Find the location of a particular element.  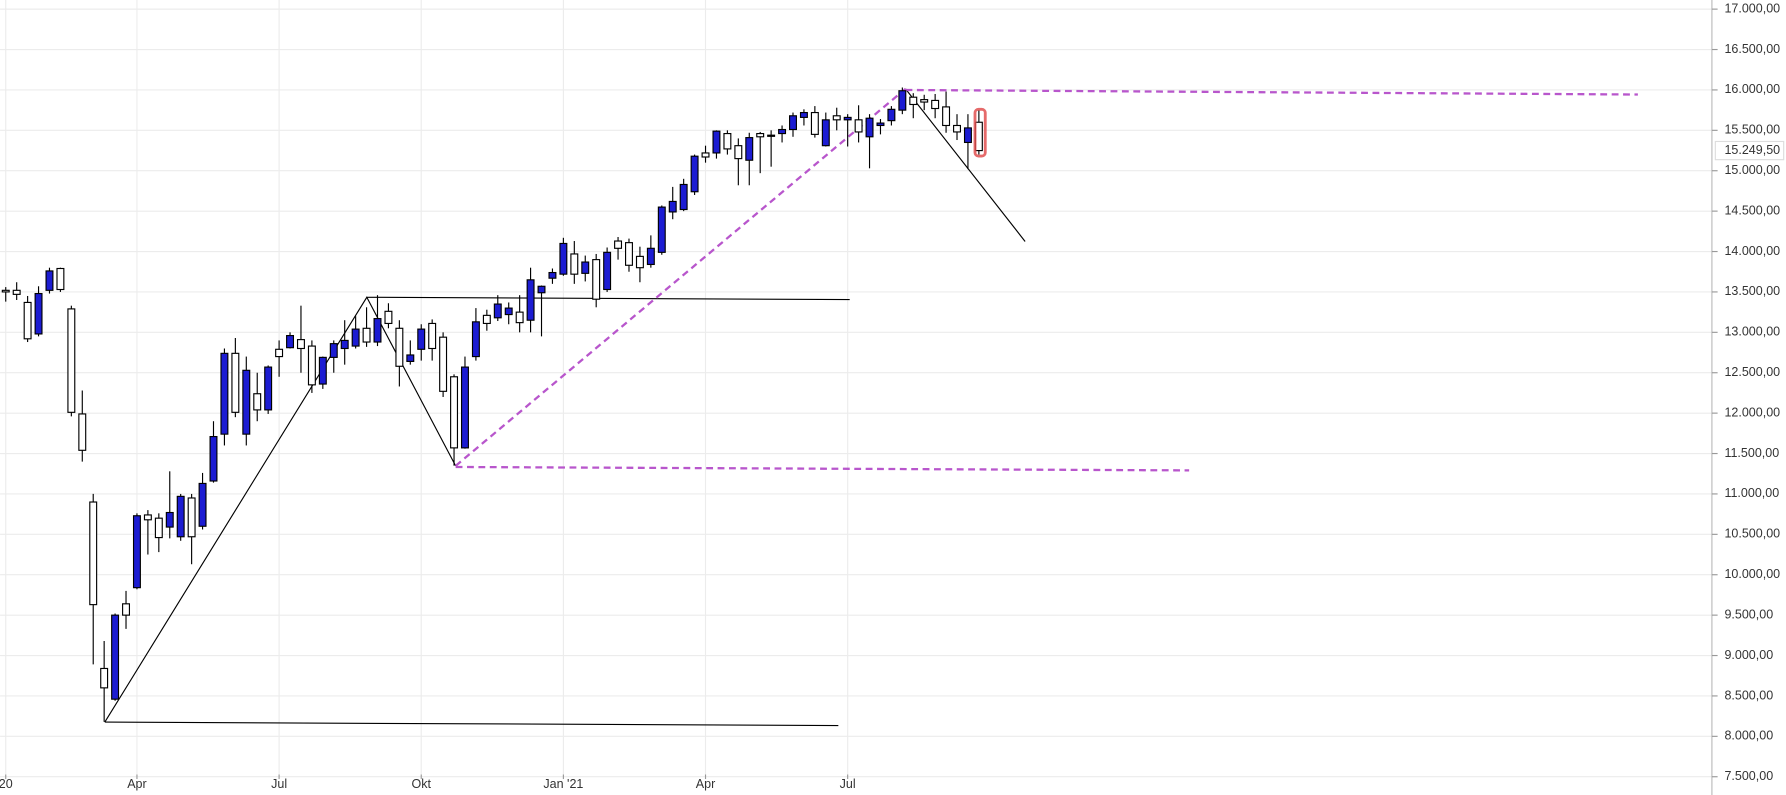

dashed-trend-line is located at coordinates (680, 277).